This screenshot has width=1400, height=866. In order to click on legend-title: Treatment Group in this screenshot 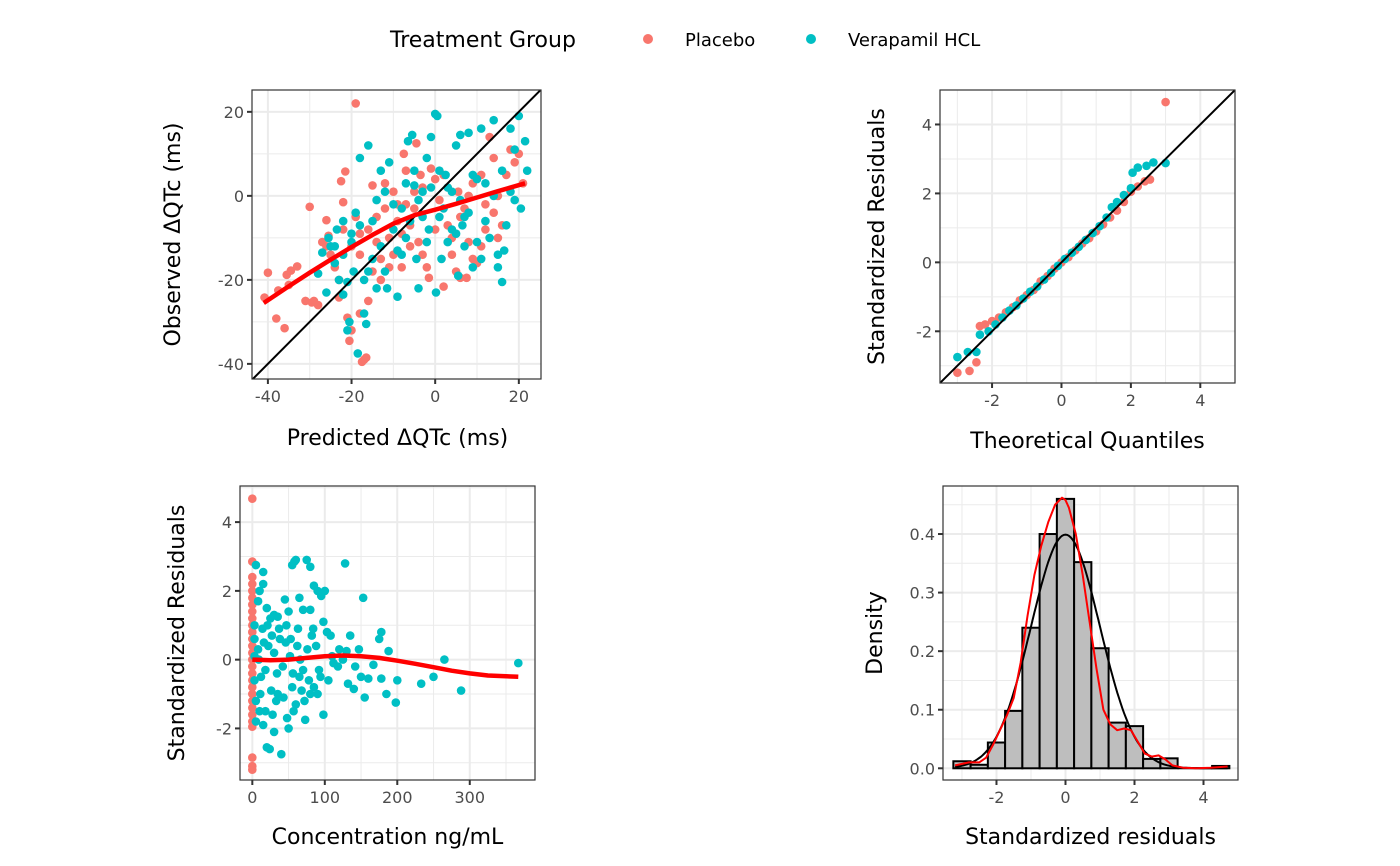, I will do `click(482, 40)`.